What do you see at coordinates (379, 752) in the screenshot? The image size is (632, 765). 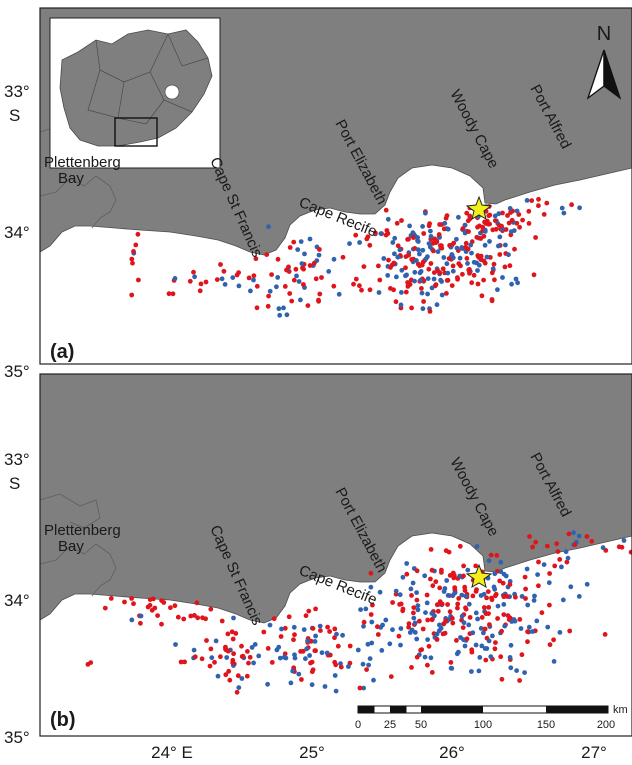 I see `longitude-axis: 24° E 25° 26° 27°` at bounding box center [379, 752].